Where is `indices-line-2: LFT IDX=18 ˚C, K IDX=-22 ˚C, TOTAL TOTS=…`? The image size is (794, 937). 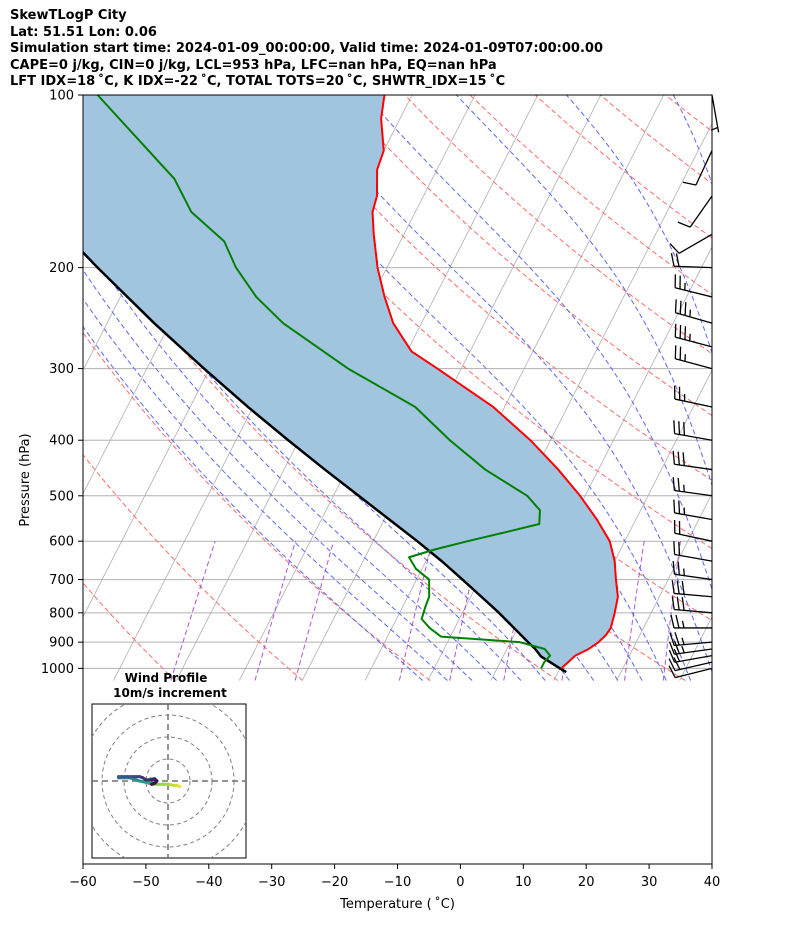 indices-line-2: LFT IDX=18 ˚C, K IDX=-22 ˚C, TOTAL TOTS=… is located at coordinates (258, 81).